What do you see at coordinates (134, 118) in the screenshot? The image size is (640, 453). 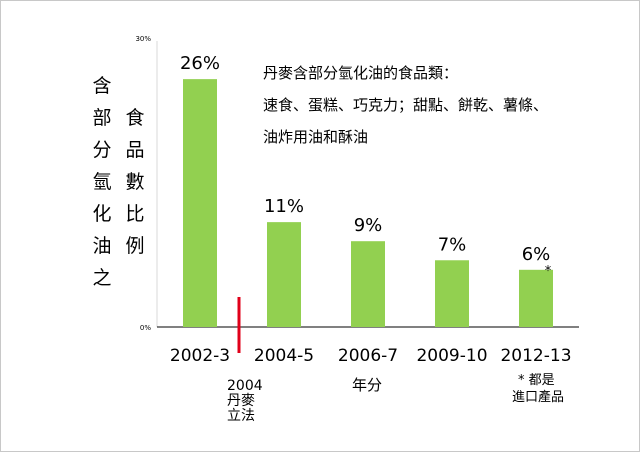 I see `y-label-char-col2: 食` at bounding box center [134, 118].